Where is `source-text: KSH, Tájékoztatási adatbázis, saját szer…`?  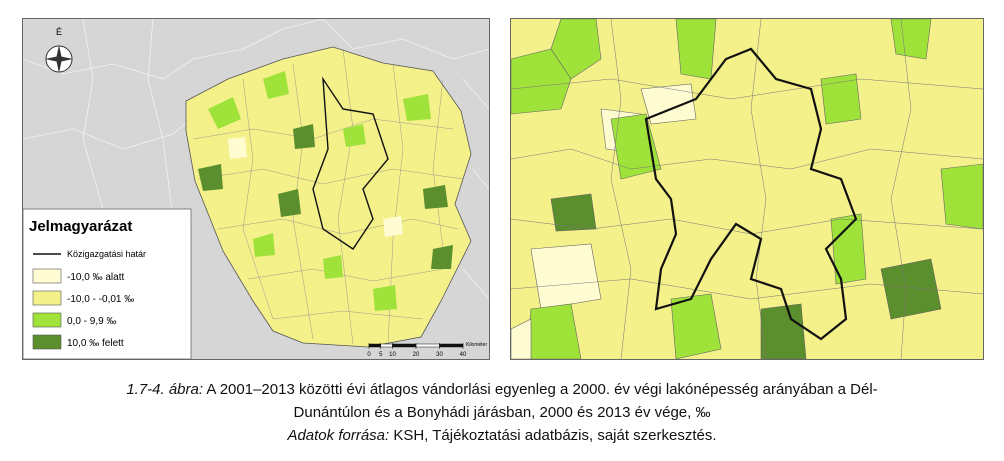
source-text: KSH, Tájékoztatási adatbázis, saját szer… is located at coordinates (553, 435).